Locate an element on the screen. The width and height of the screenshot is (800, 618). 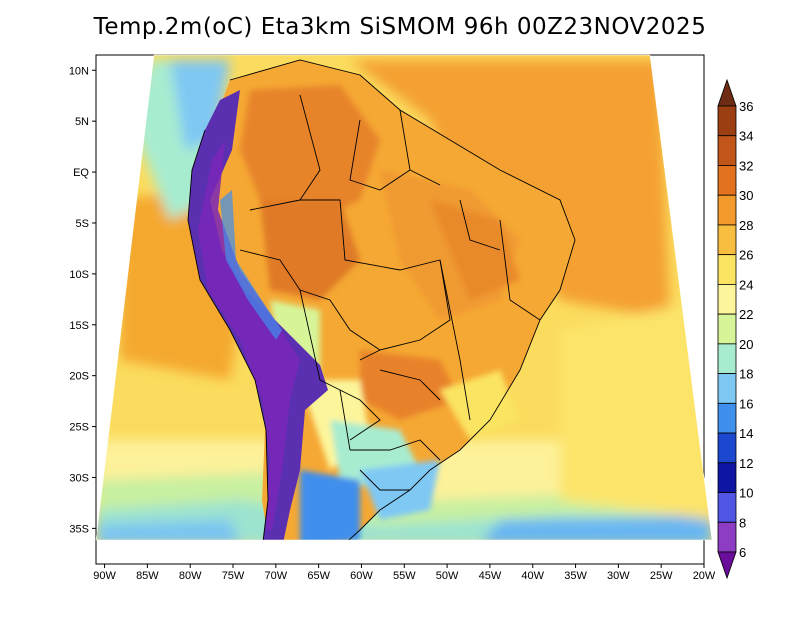
lon-tick-label: 20W is located at coordinates (704, 576).